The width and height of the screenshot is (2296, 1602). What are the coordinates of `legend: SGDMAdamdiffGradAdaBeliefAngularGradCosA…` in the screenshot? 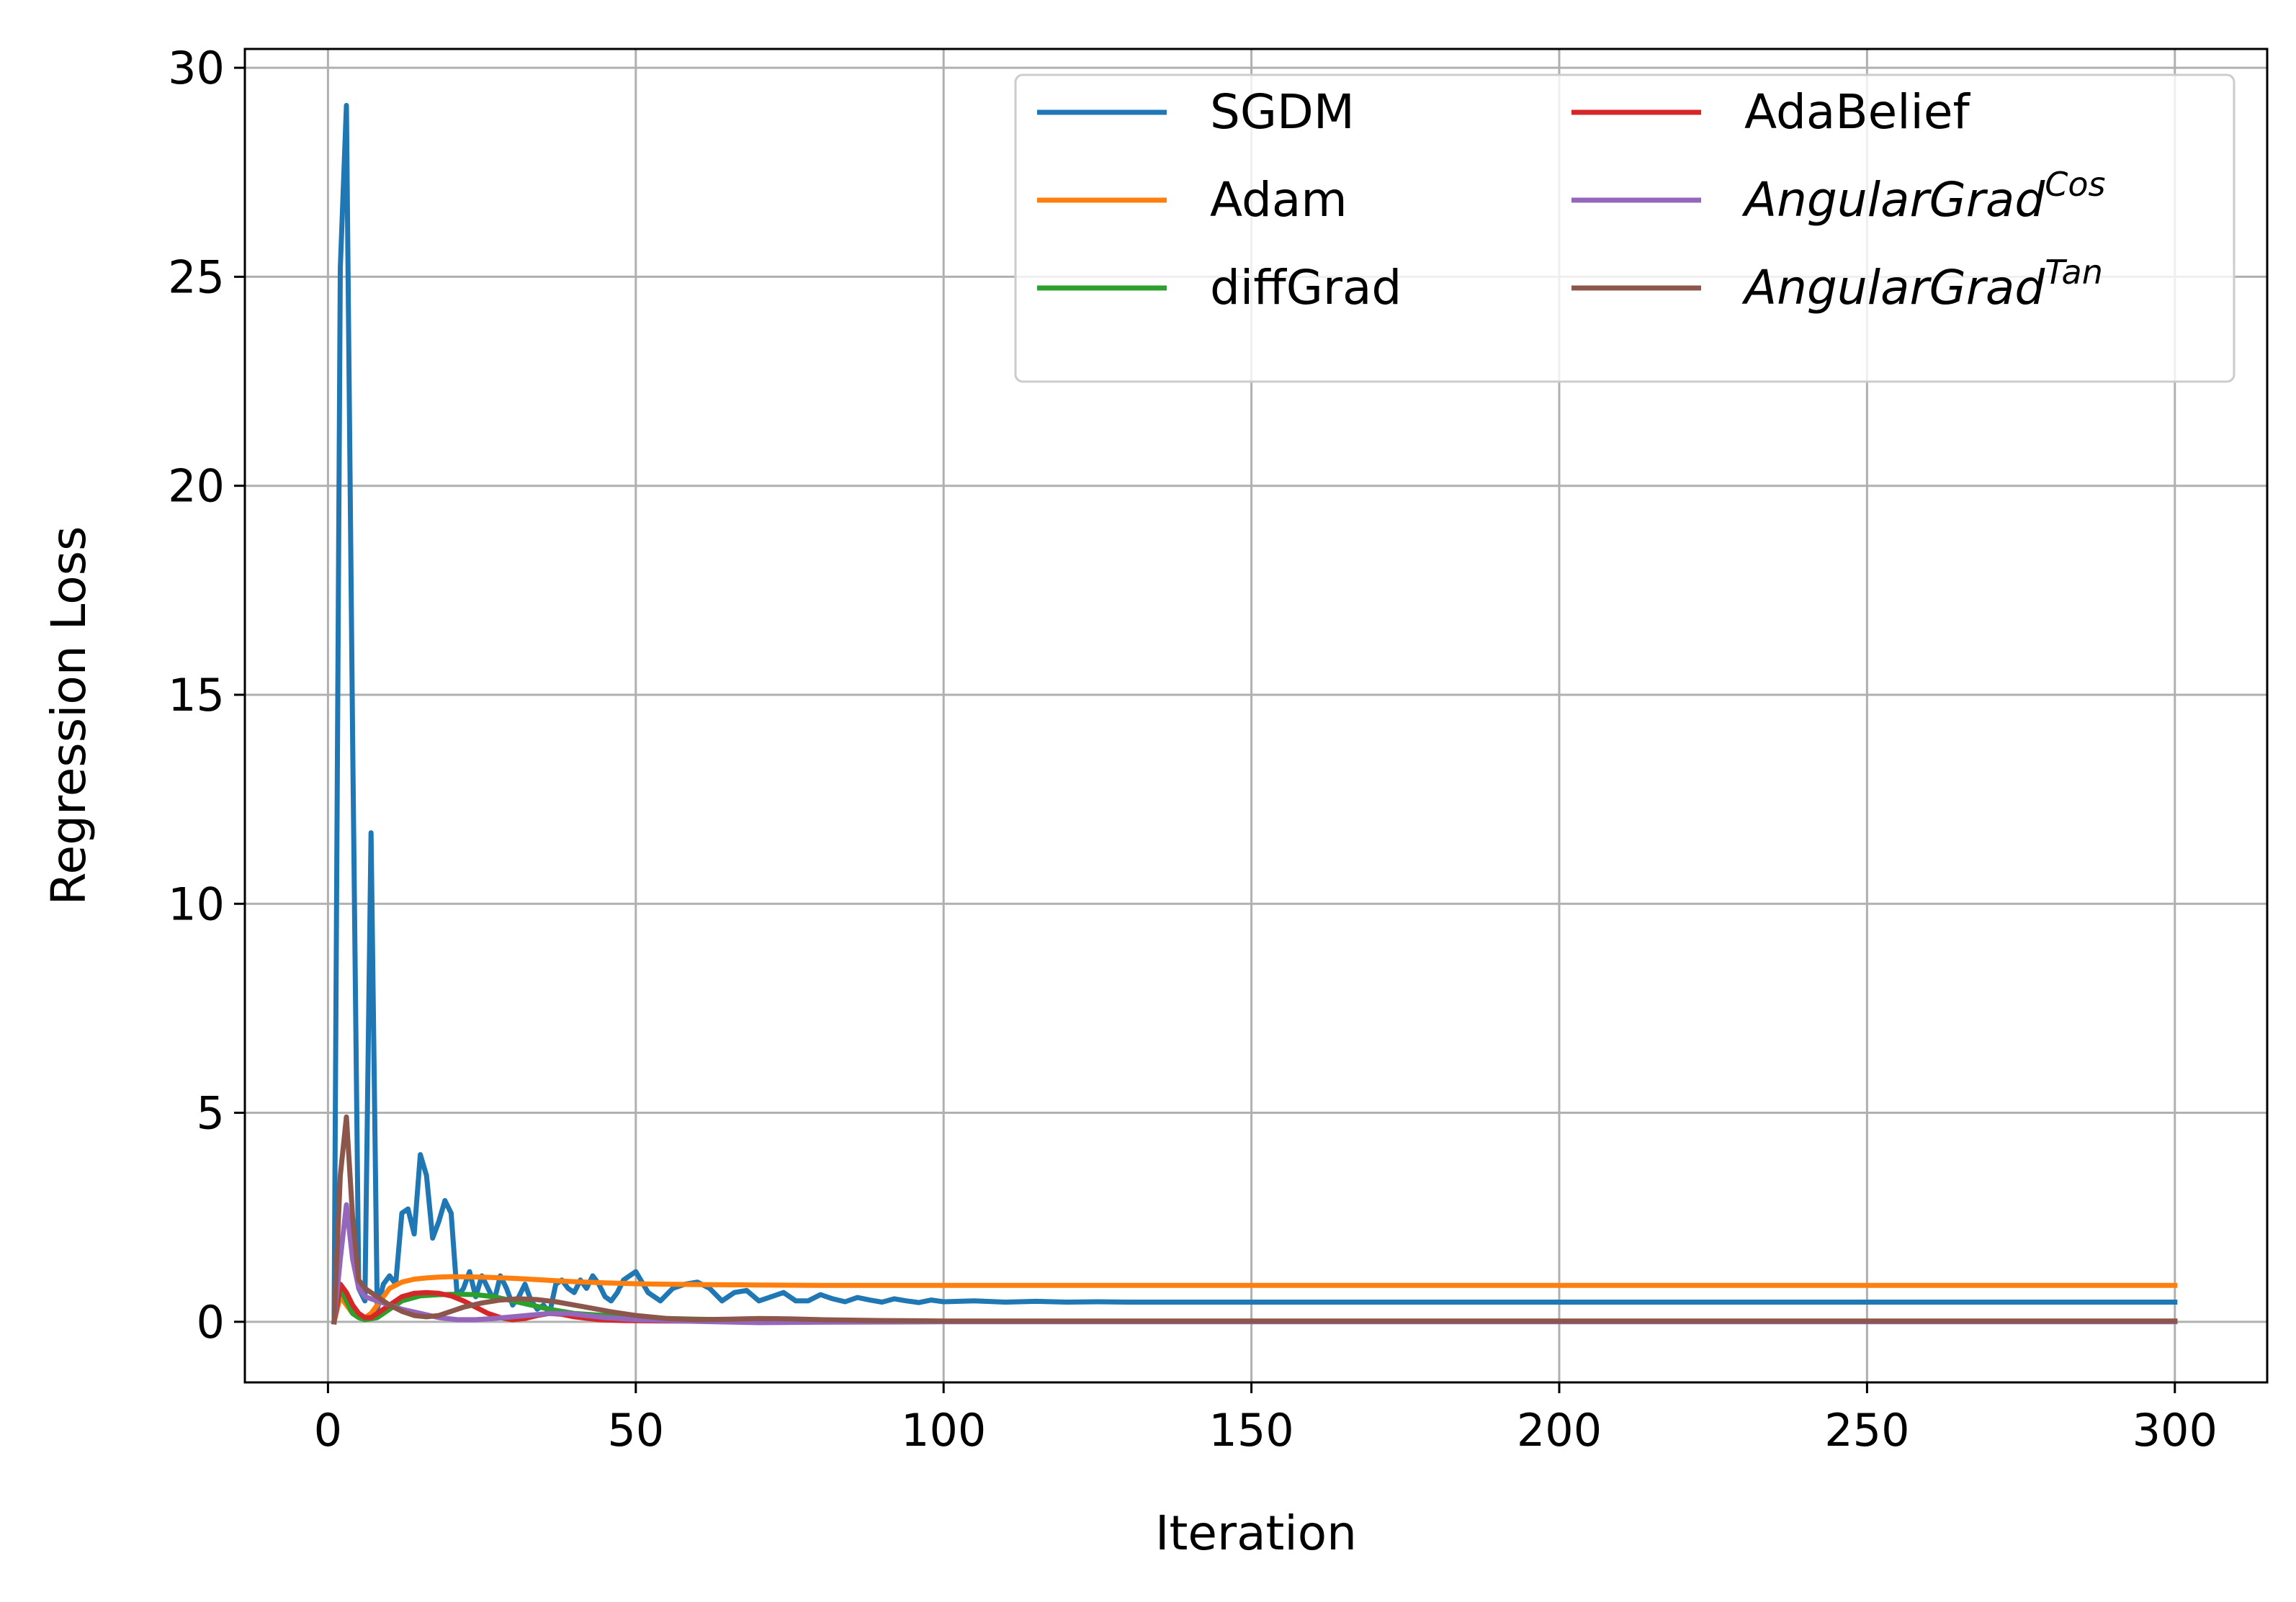 It's located at (1625, 228).